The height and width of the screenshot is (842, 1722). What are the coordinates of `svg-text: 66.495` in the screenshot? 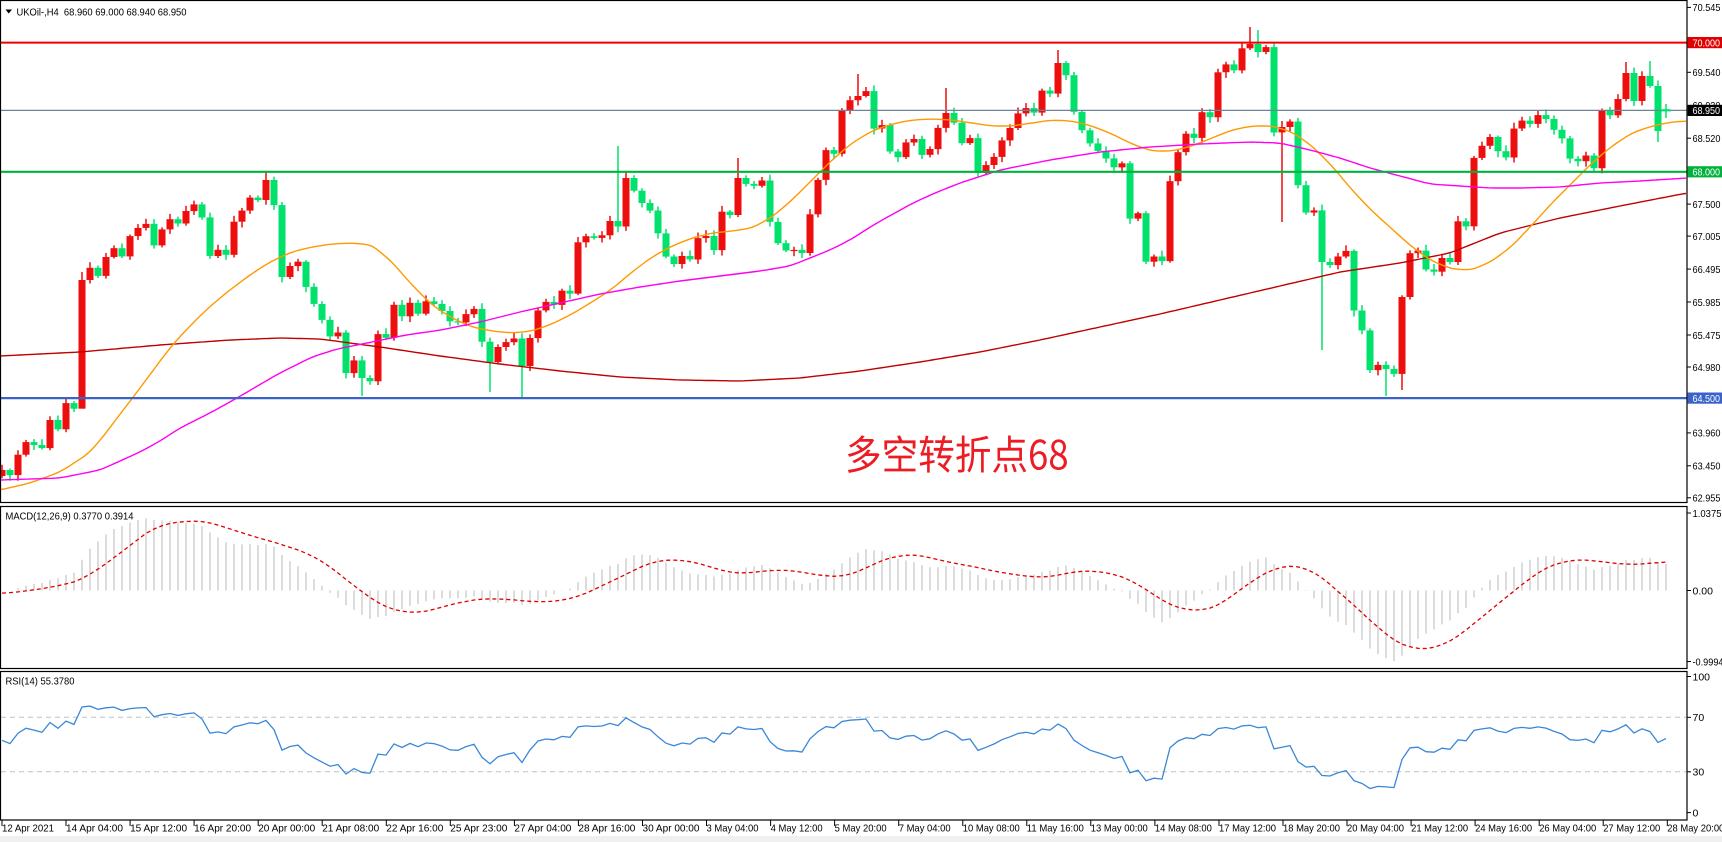 It's located at (1707, 270).